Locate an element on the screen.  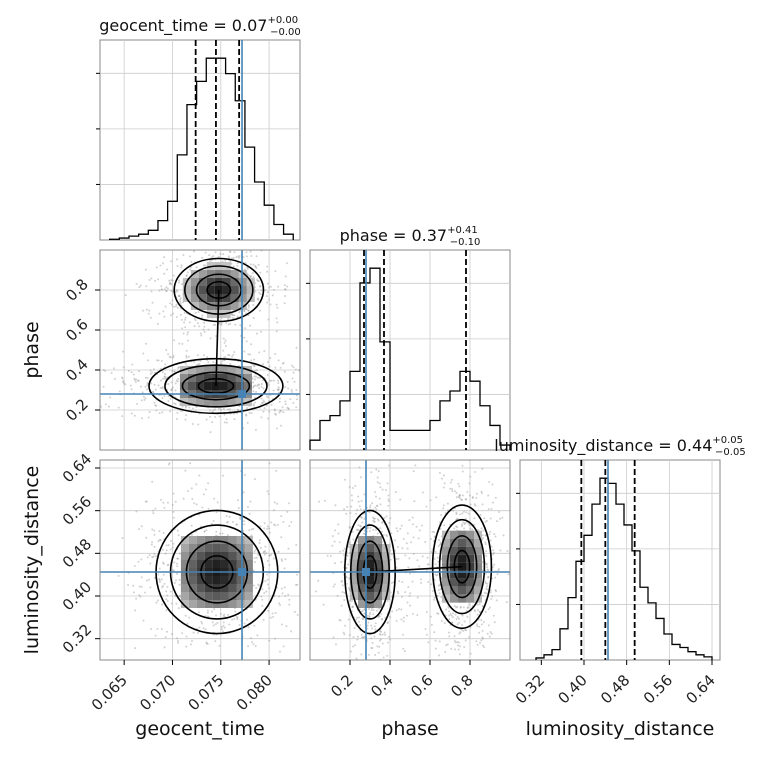
histogram-step is located at coordinates (410, 358).